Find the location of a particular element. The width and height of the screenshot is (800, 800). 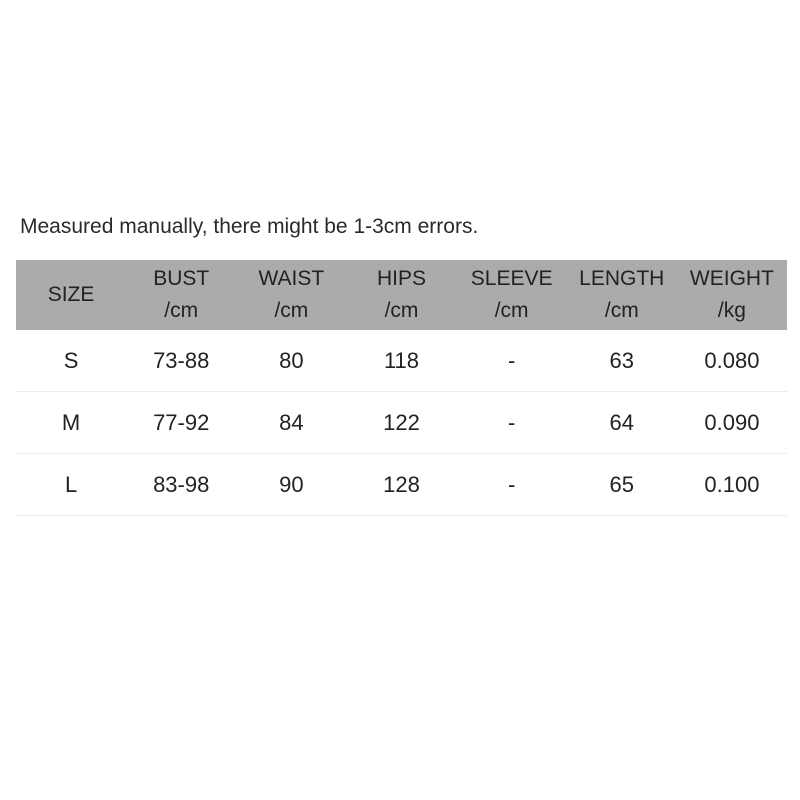

header-label: WEIGHT is located at coordinates (731, 278).